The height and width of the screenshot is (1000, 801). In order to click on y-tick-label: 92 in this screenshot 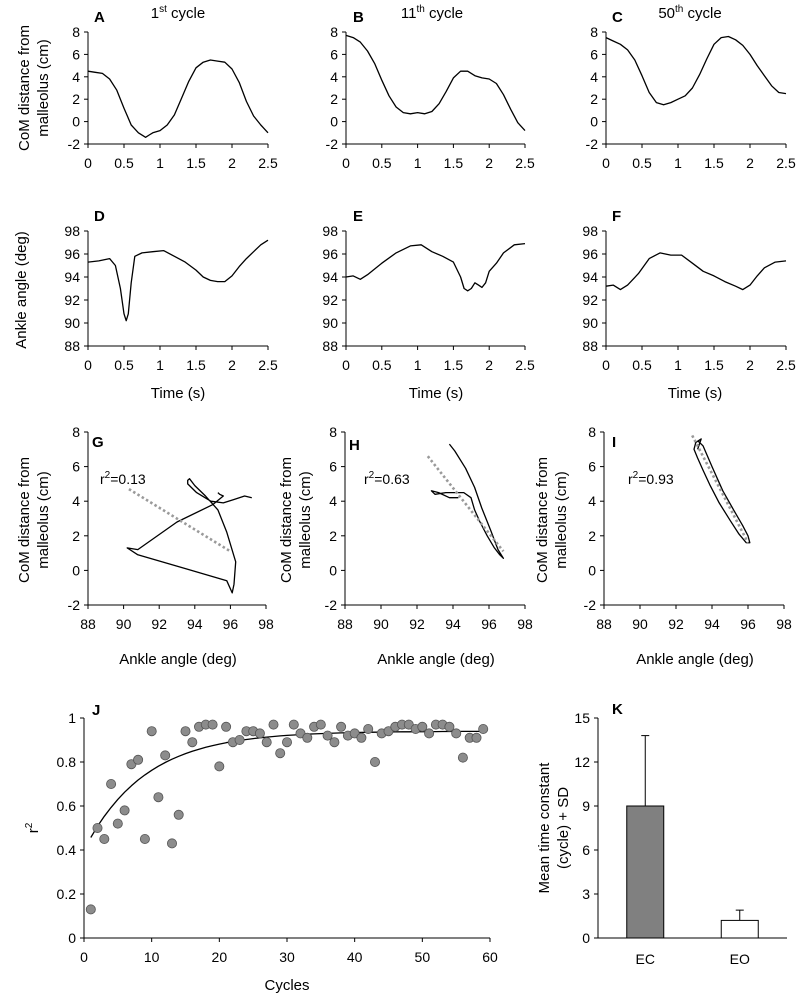, I will do `click(330, 300)`.